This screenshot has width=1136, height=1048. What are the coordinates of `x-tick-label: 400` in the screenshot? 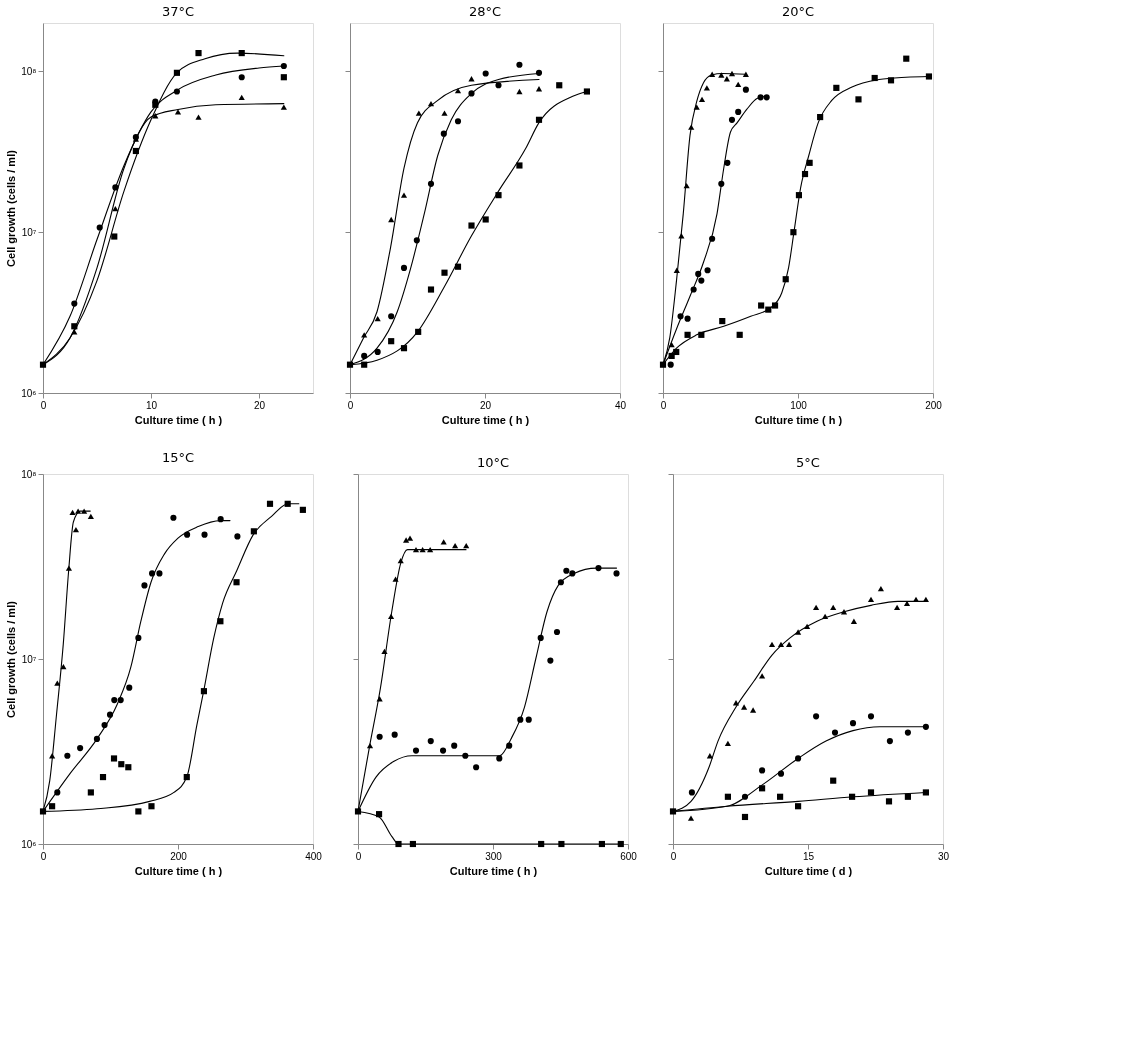 It's located at (314, 856).